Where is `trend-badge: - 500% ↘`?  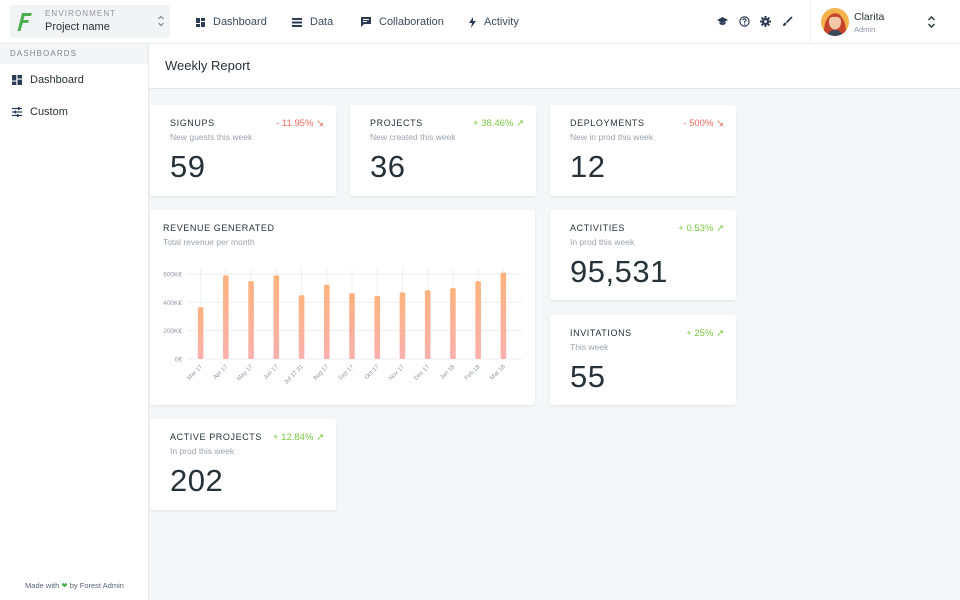
trend-badge: - 500% ↘ is located at coordinates (703, 123).